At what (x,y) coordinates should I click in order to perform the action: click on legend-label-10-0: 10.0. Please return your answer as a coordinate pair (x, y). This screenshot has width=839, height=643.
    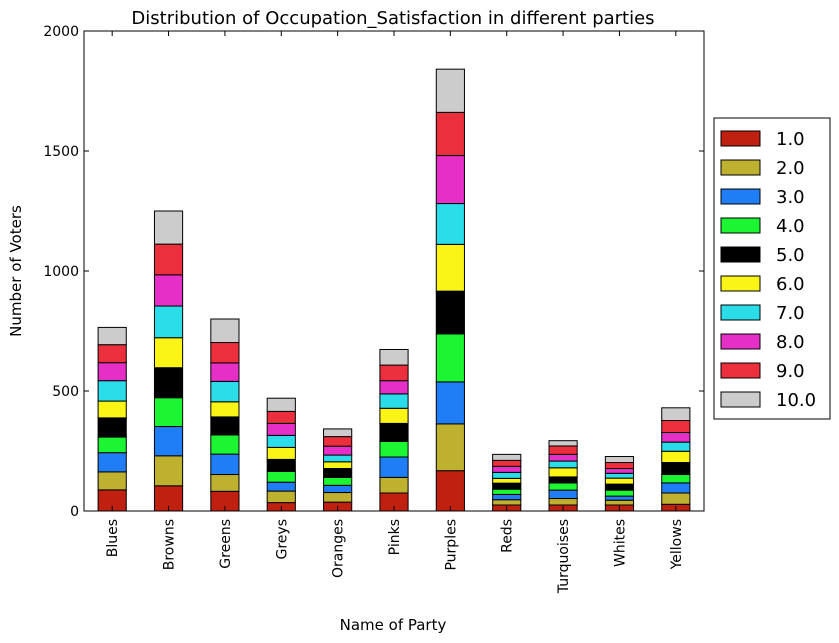
    Looking at the image, I should click on (796, 400).